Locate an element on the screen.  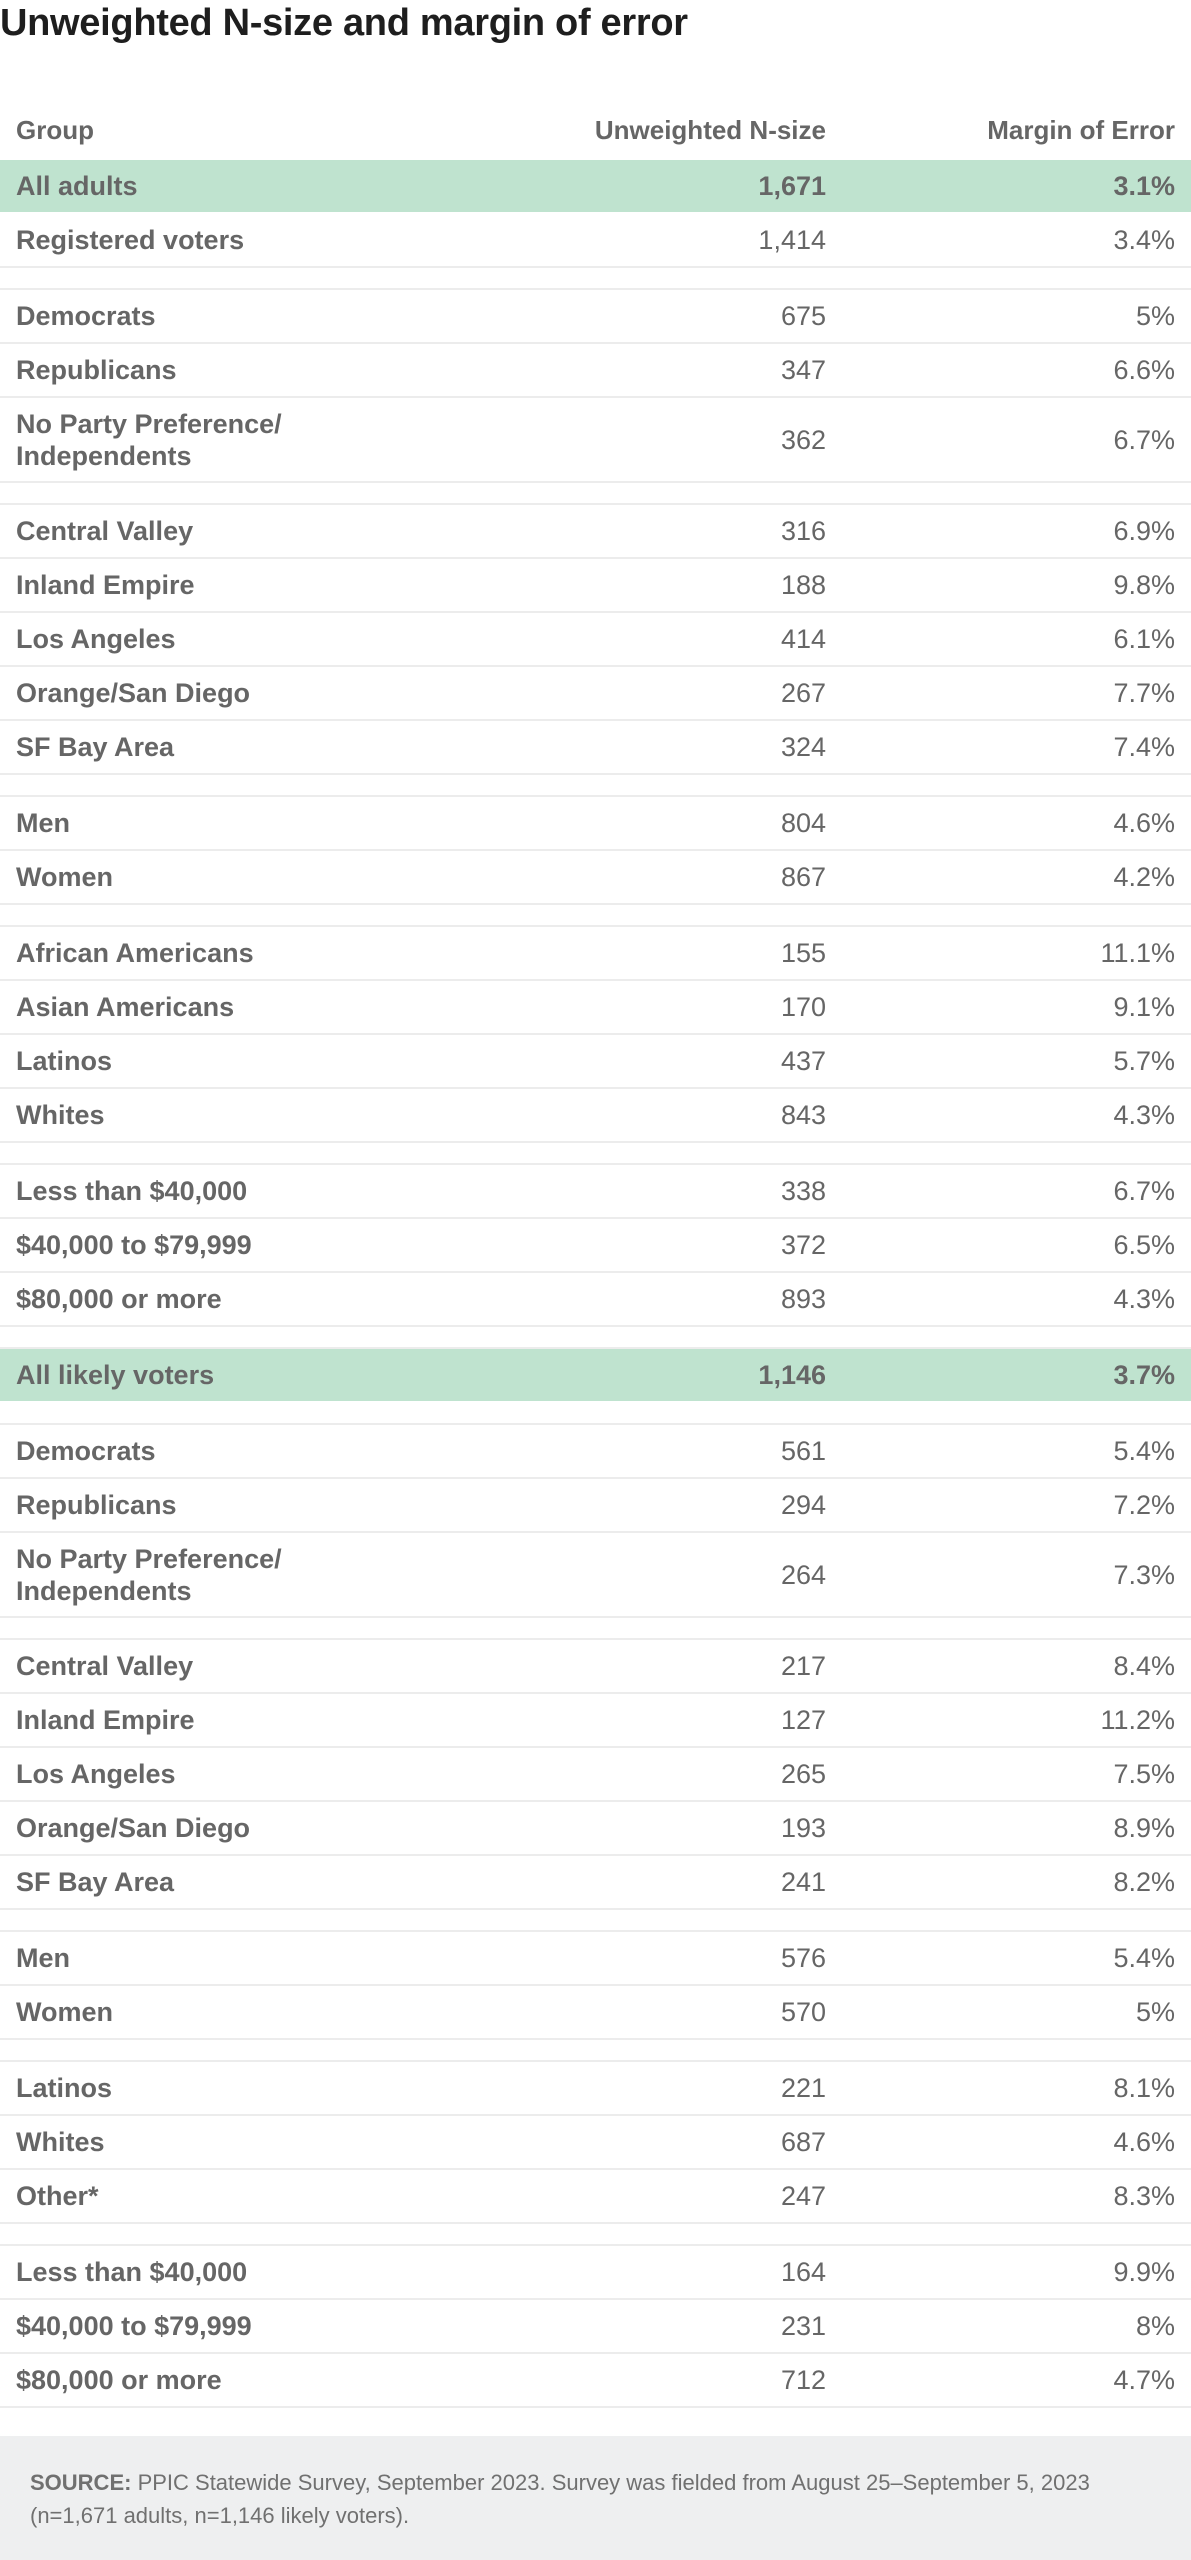
group-cell: Republicans is located at coordinates (280, 370).